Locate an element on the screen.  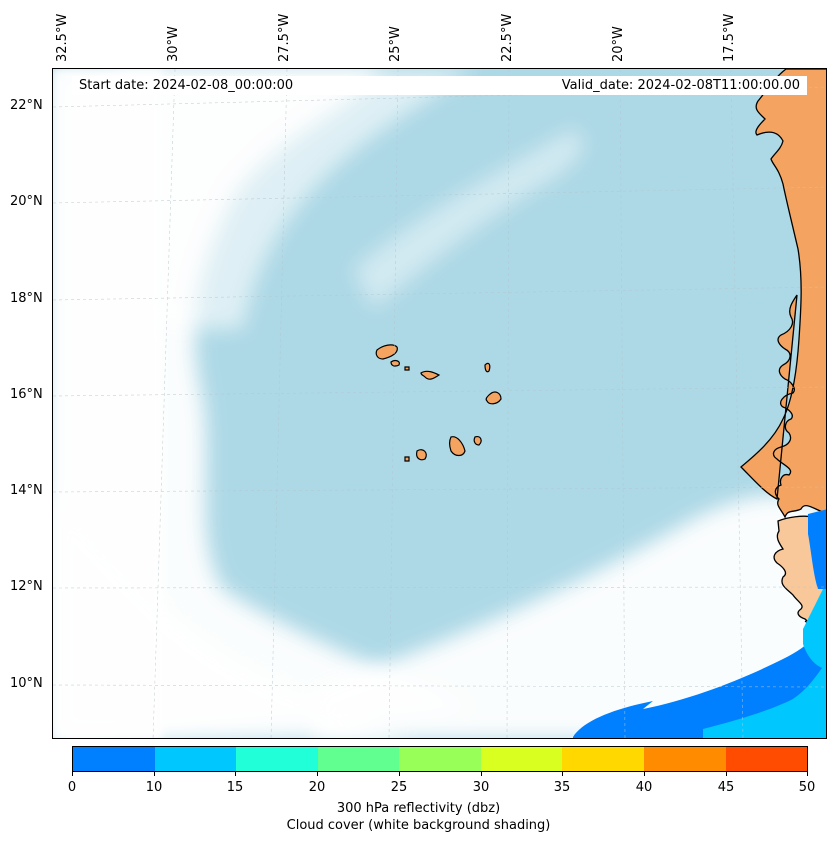
lon-label-25w: 25°W is located at coordinates (395, 44).